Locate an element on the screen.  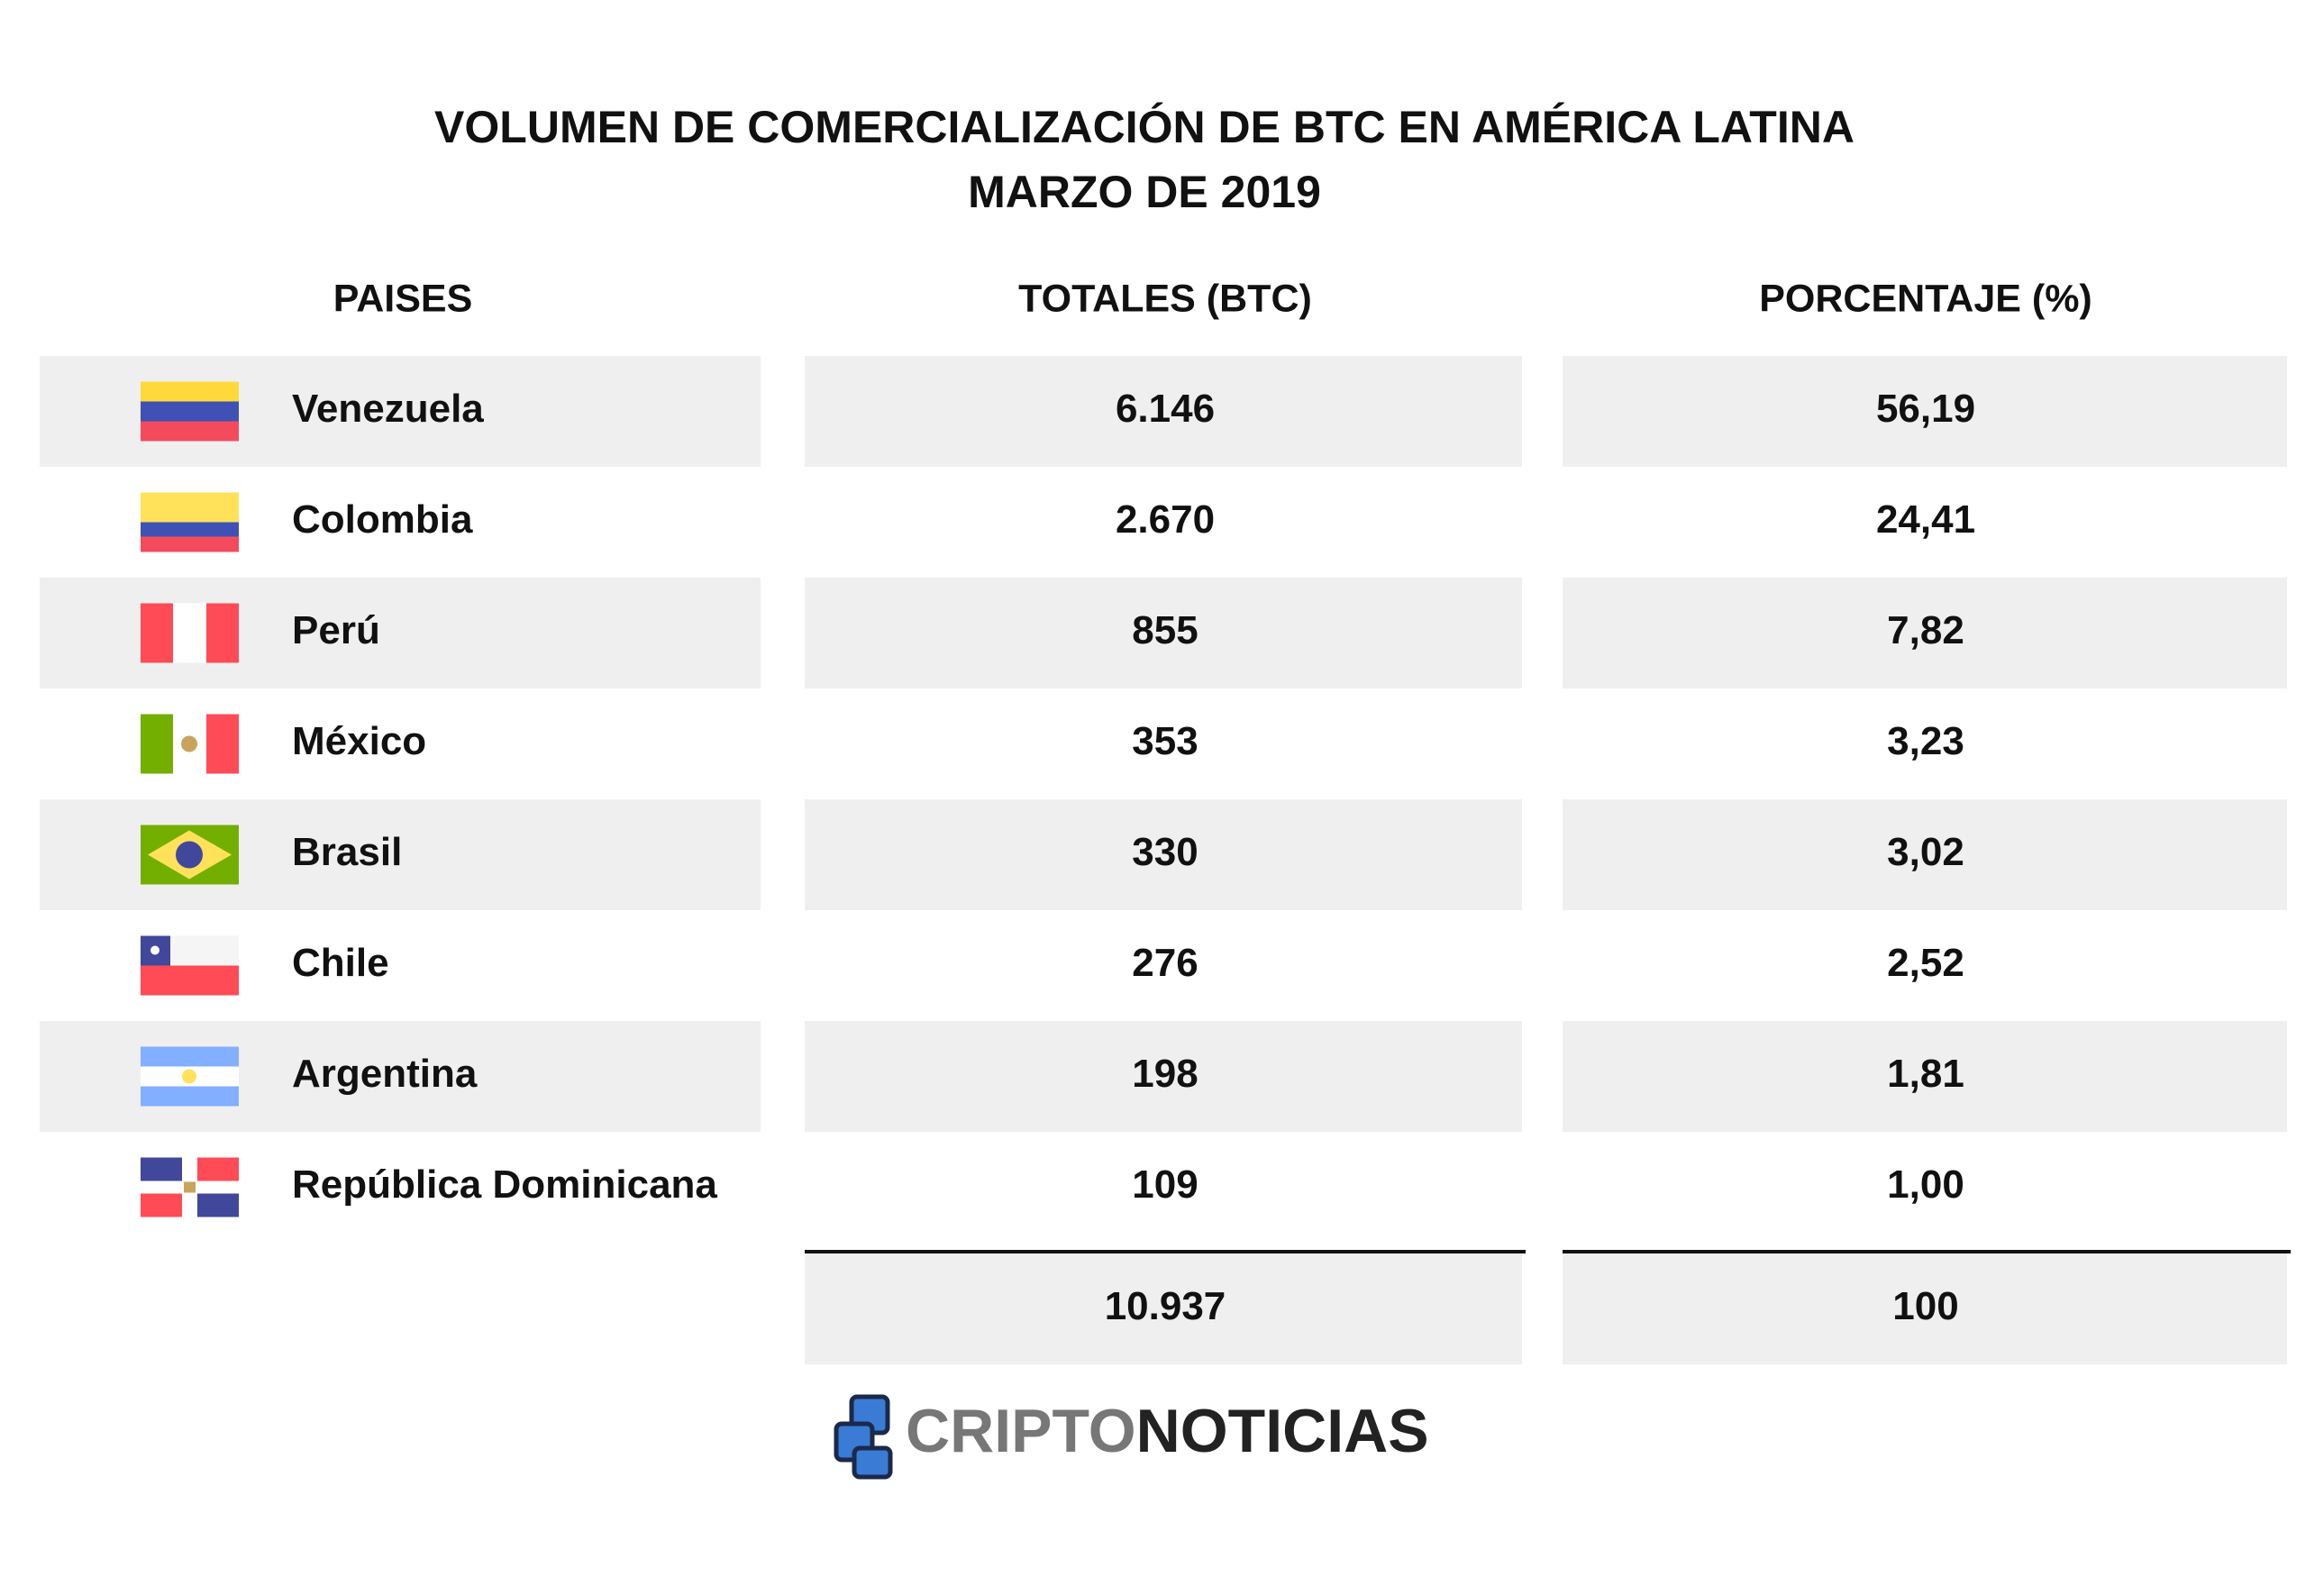
country-name: Perú is located at coordinates (336, 630).